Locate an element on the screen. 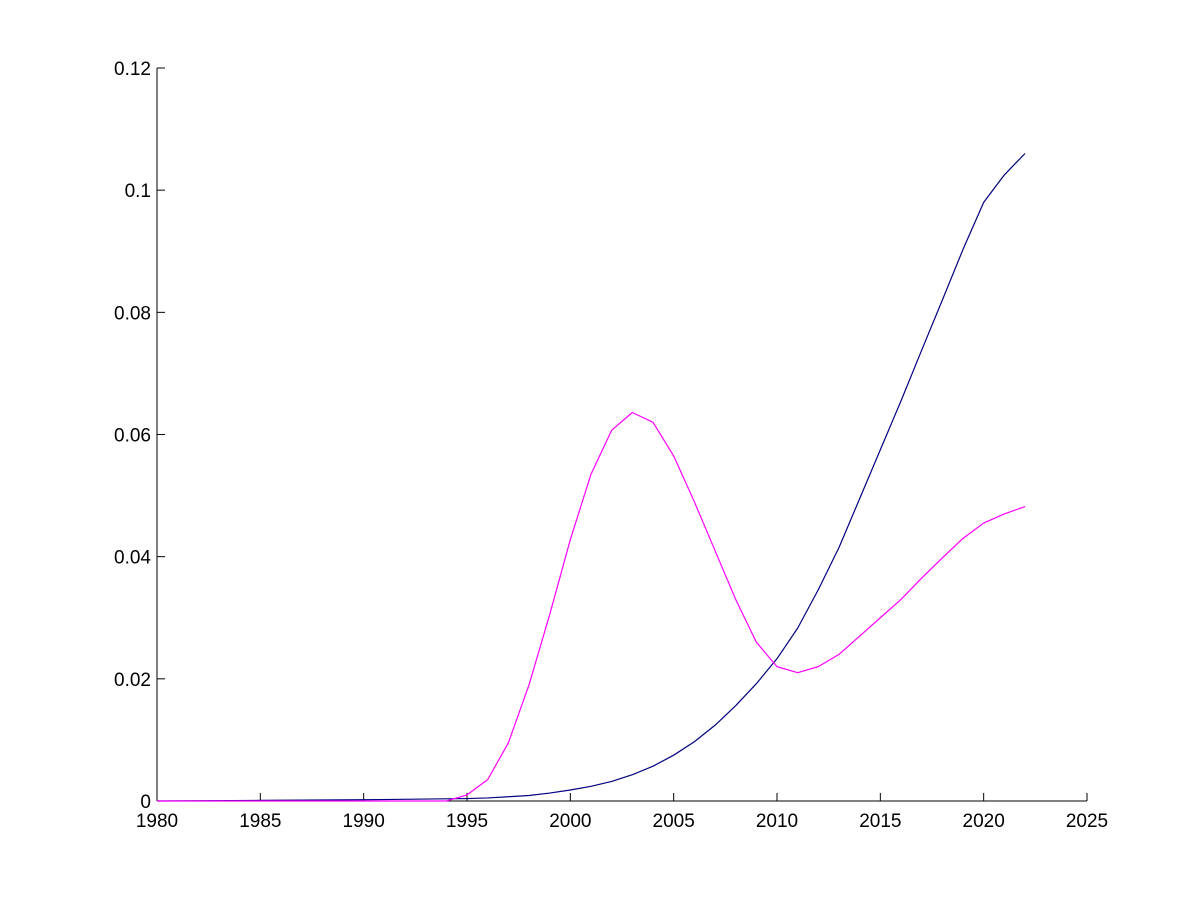 The width and height of the screenshot is (1200, 900). y-tick-label: 0.02 is located at coordinates (132, 680).